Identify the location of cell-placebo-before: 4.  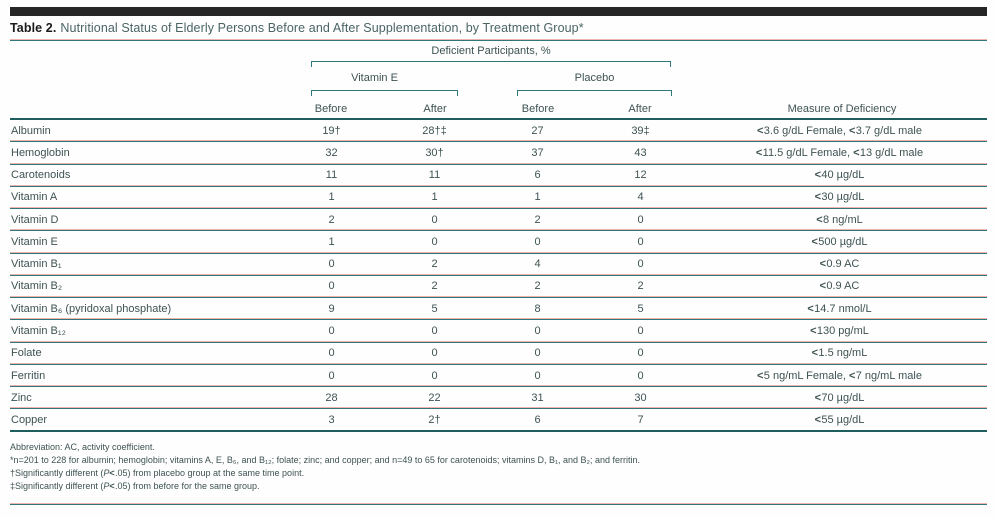
(537, 264).